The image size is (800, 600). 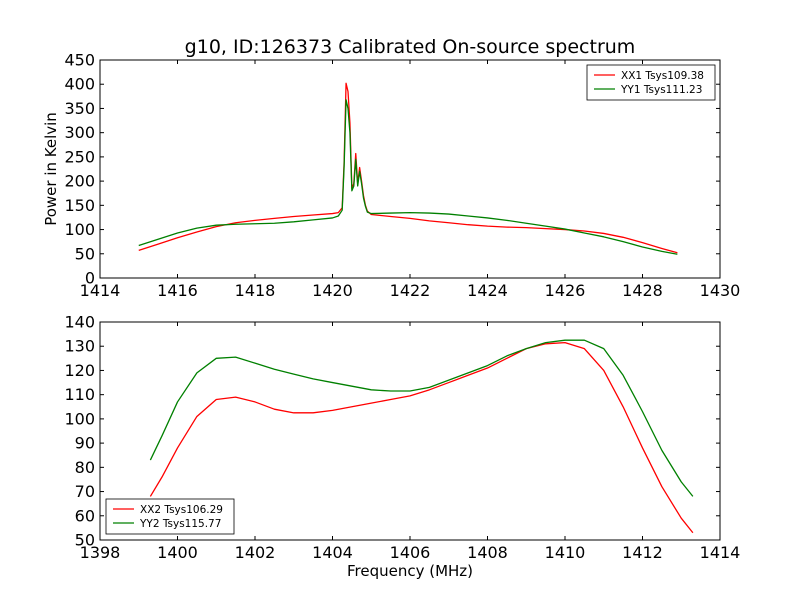 I want to click on top-chart-xtick-label: 1424, so click(x=487, y=290).